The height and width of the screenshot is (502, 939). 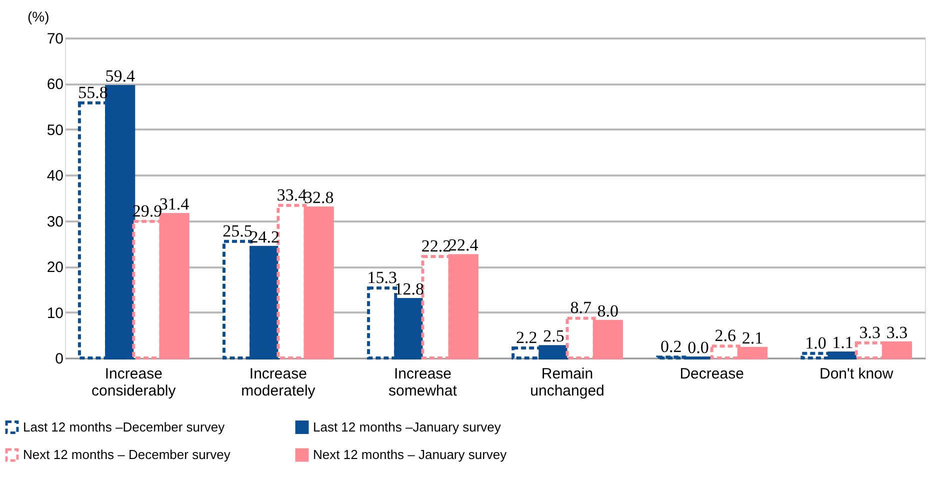 I want to click on y-axis-title: (%), so click(x=39, y=16).